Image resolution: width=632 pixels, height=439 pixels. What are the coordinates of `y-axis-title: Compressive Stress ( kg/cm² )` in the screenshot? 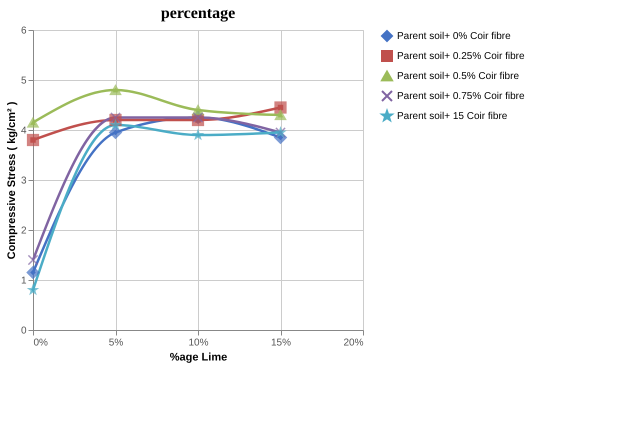 It's located at (12, 180).